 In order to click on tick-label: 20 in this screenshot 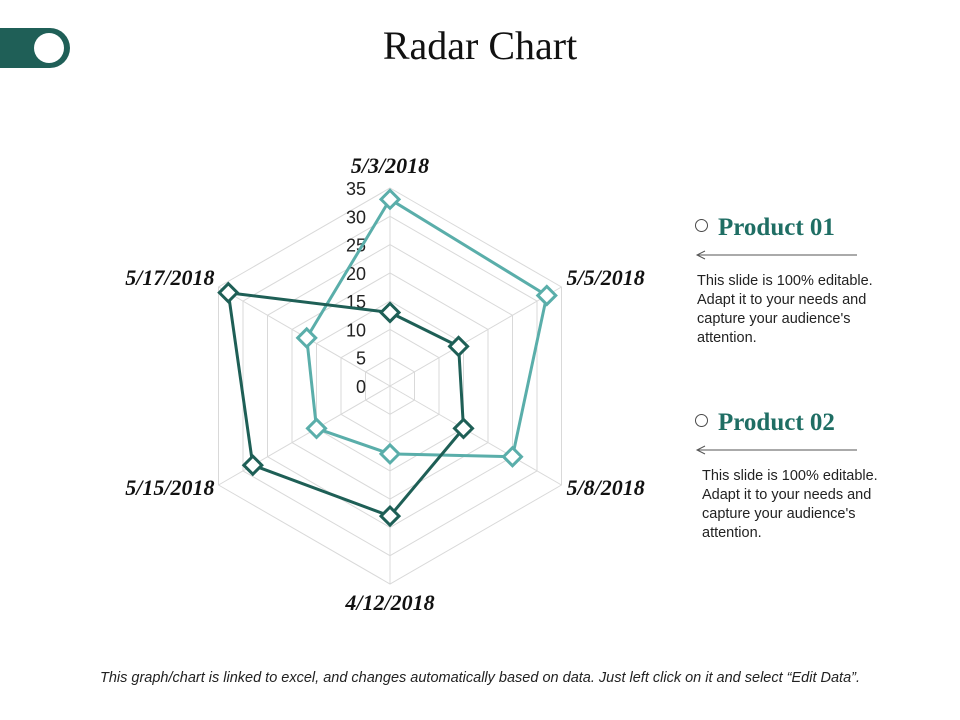, I will do `click(356, 274)`.